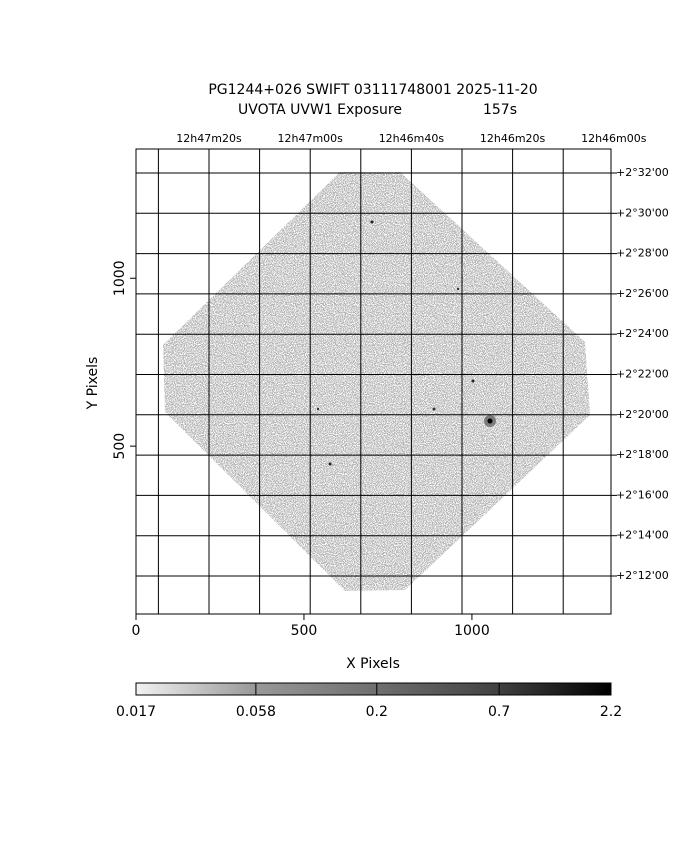 Image resolution: width=680 pixels, height=850 pixels. I want to click on dec-label: +2°32'00, so click(642, 172).